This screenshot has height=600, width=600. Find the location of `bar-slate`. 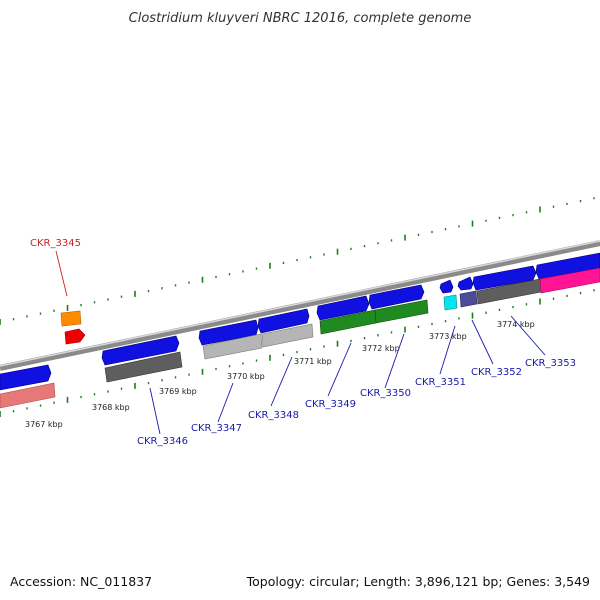

bar-slate is located at coordinates (468, 299).